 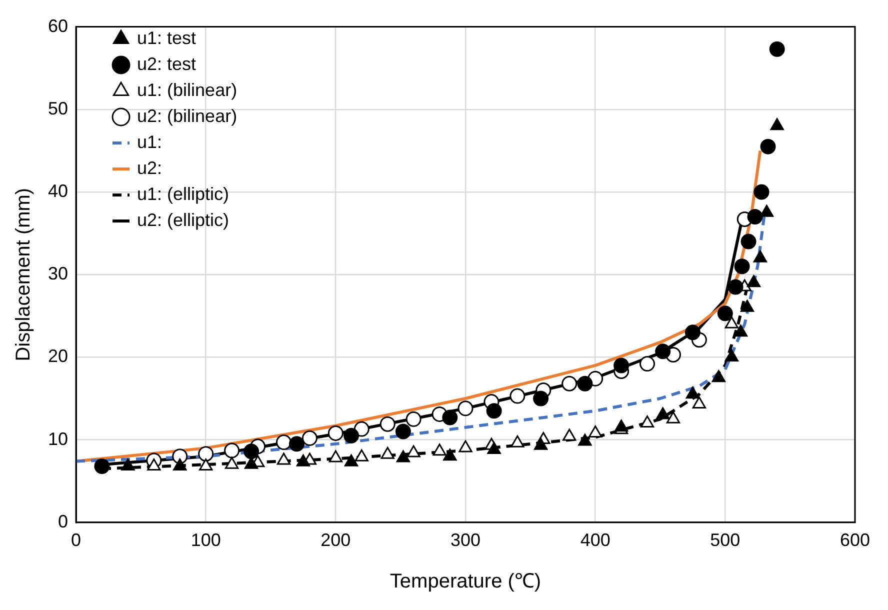 What do you see at coordinates (466, 581) in the screenshot?
I see `x-axis-title: Temperature (℃)` at bounding box center [466, 581].